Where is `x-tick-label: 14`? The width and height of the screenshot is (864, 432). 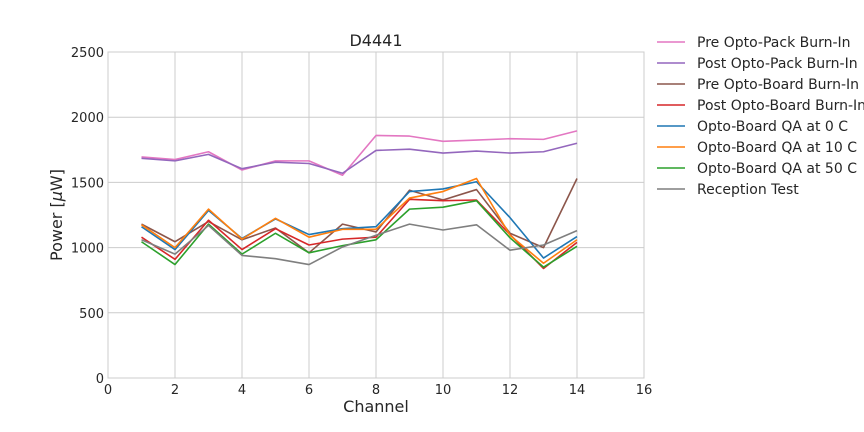 x-tick-label: 14 is located at coordinates (577, 390).